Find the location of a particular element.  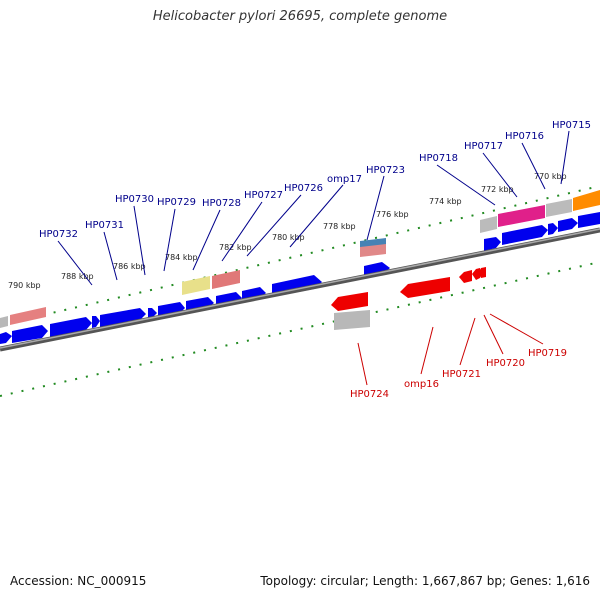

forward-gene-label: HP0730 is located at coordinates (134, 199).